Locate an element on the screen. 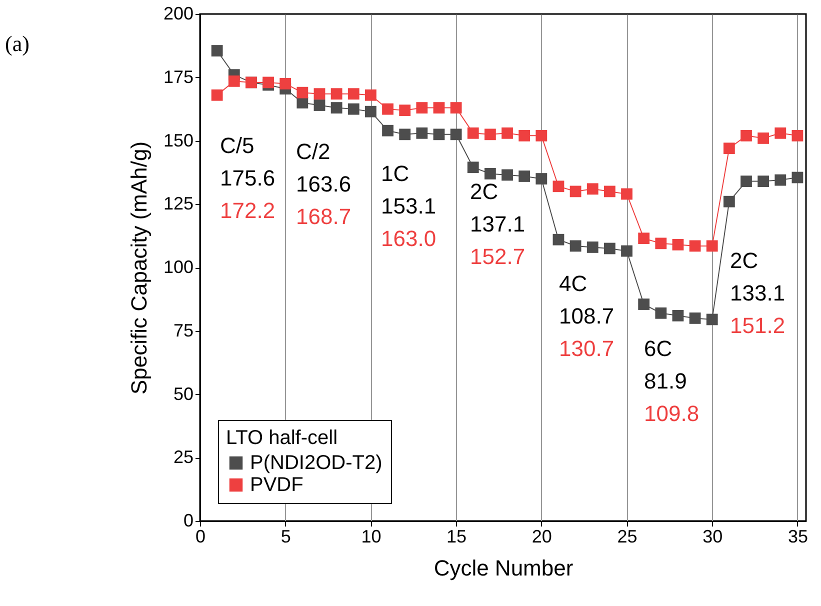  annotation: 130.7 is located at coordinates (586, 348).